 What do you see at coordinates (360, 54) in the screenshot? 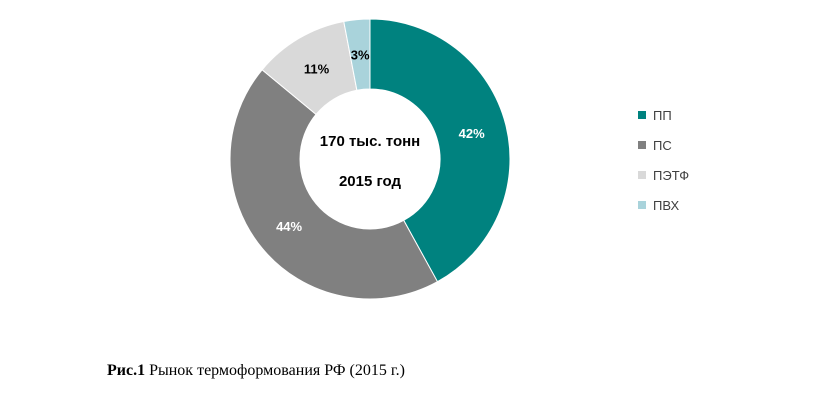
I see `slice-label-4: 3%` at bounding box center [360, 54].